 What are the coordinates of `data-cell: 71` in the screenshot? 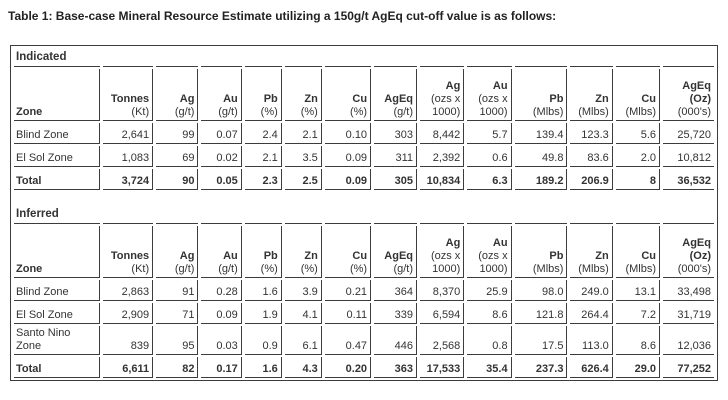 It's located at (177, 313).